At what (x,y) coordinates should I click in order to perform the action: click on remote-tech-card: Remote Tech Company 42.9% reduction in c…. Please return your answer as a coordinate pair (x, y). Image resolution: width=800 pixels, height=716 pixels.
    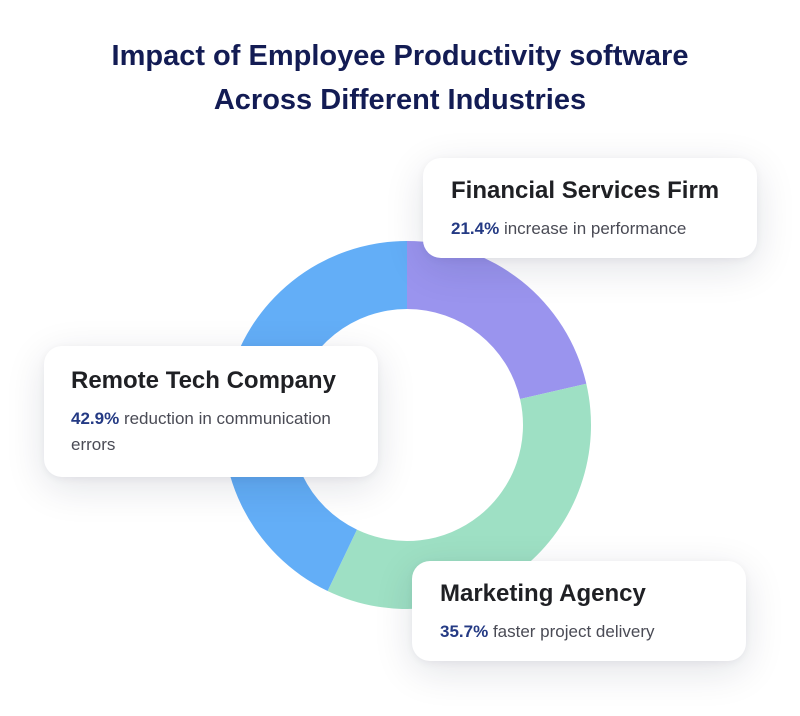
    Looking at the image, I should click on (211, 411).